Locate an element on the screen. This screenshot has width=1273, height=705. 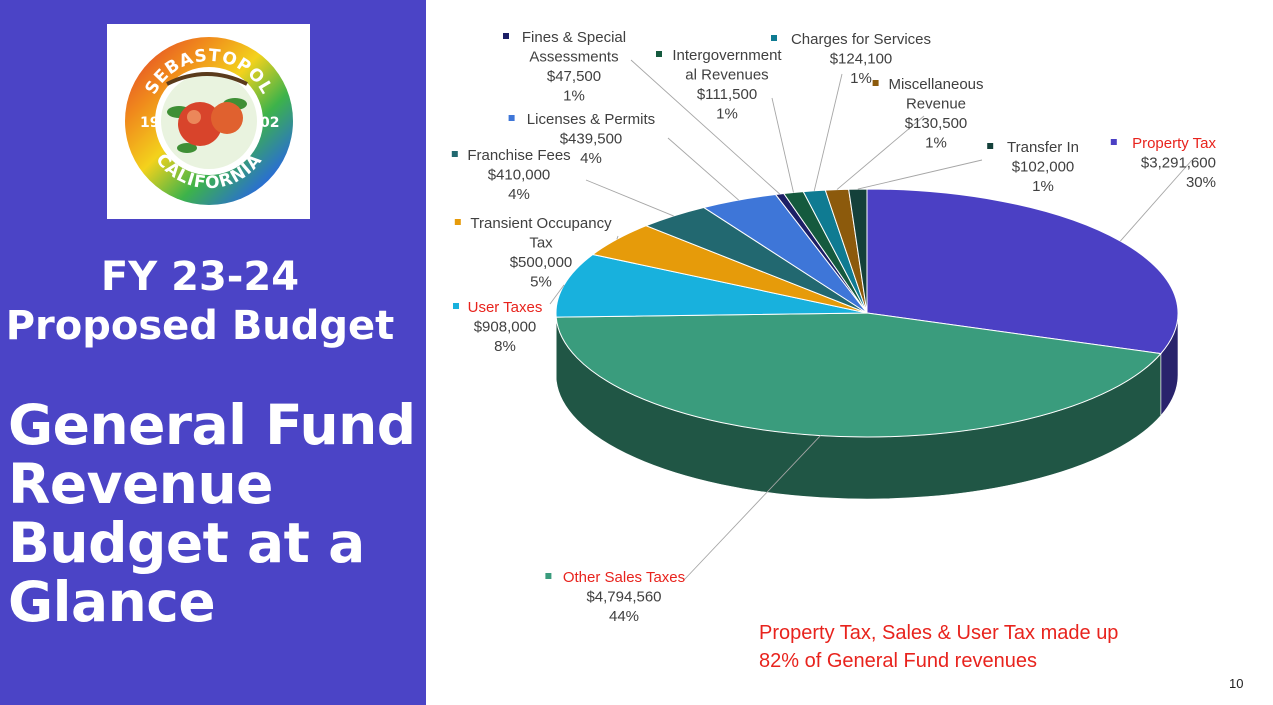
slice-label-name: Transfer In is located at coordinates (1043, 147).